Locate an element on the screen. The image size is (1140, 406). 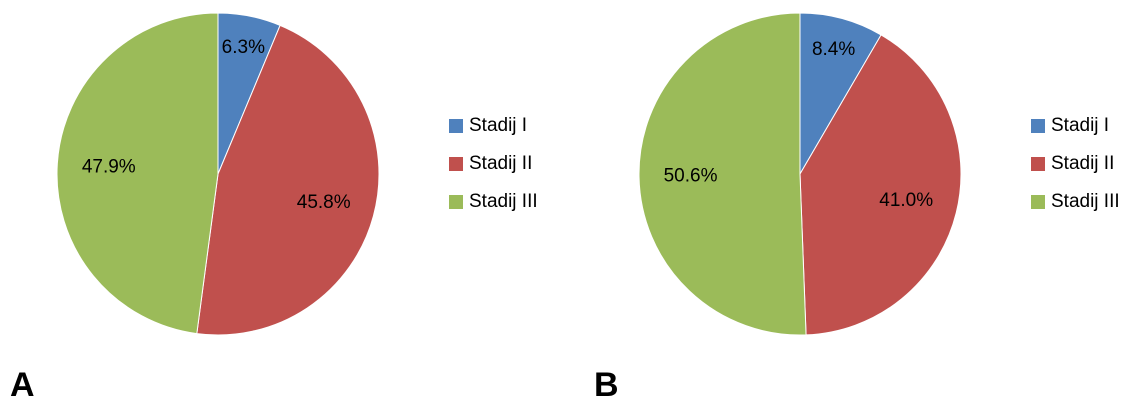
legend-a: Stadij I Stadij II Stadij III is located at coordinates (493, 164).